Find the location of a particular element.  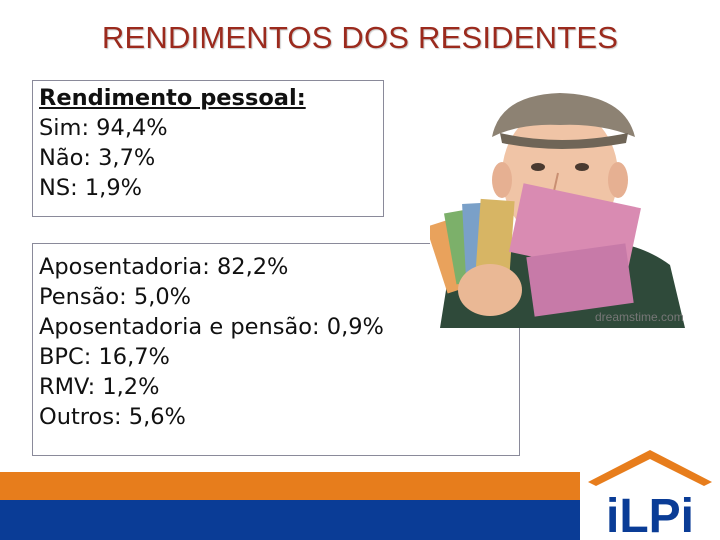

personal-income-yes: Sim: 94,4% is located at coordinates (103, 128).